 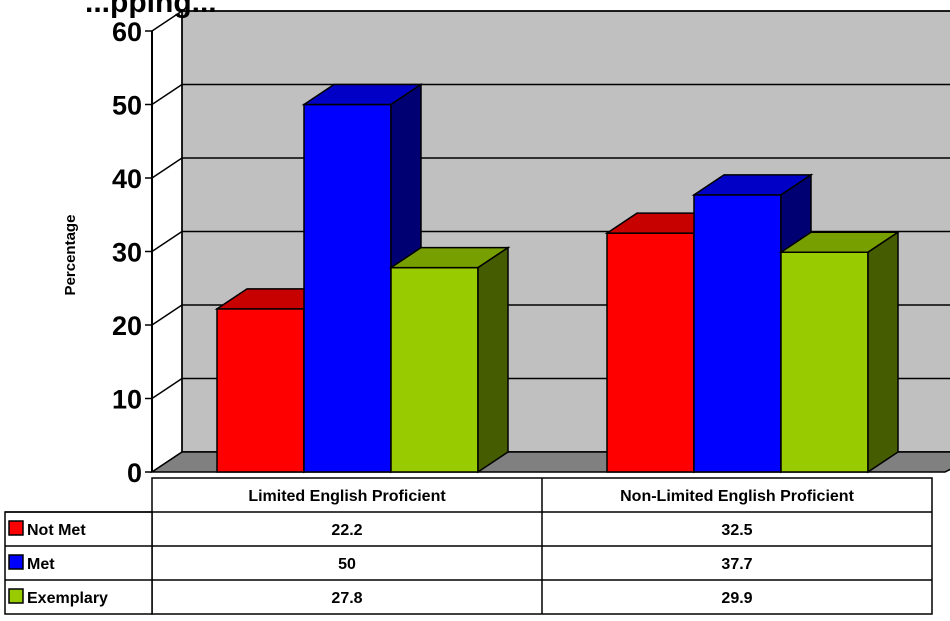 I want to click on data-value-label: 22.2, so click(x=346, y=530).